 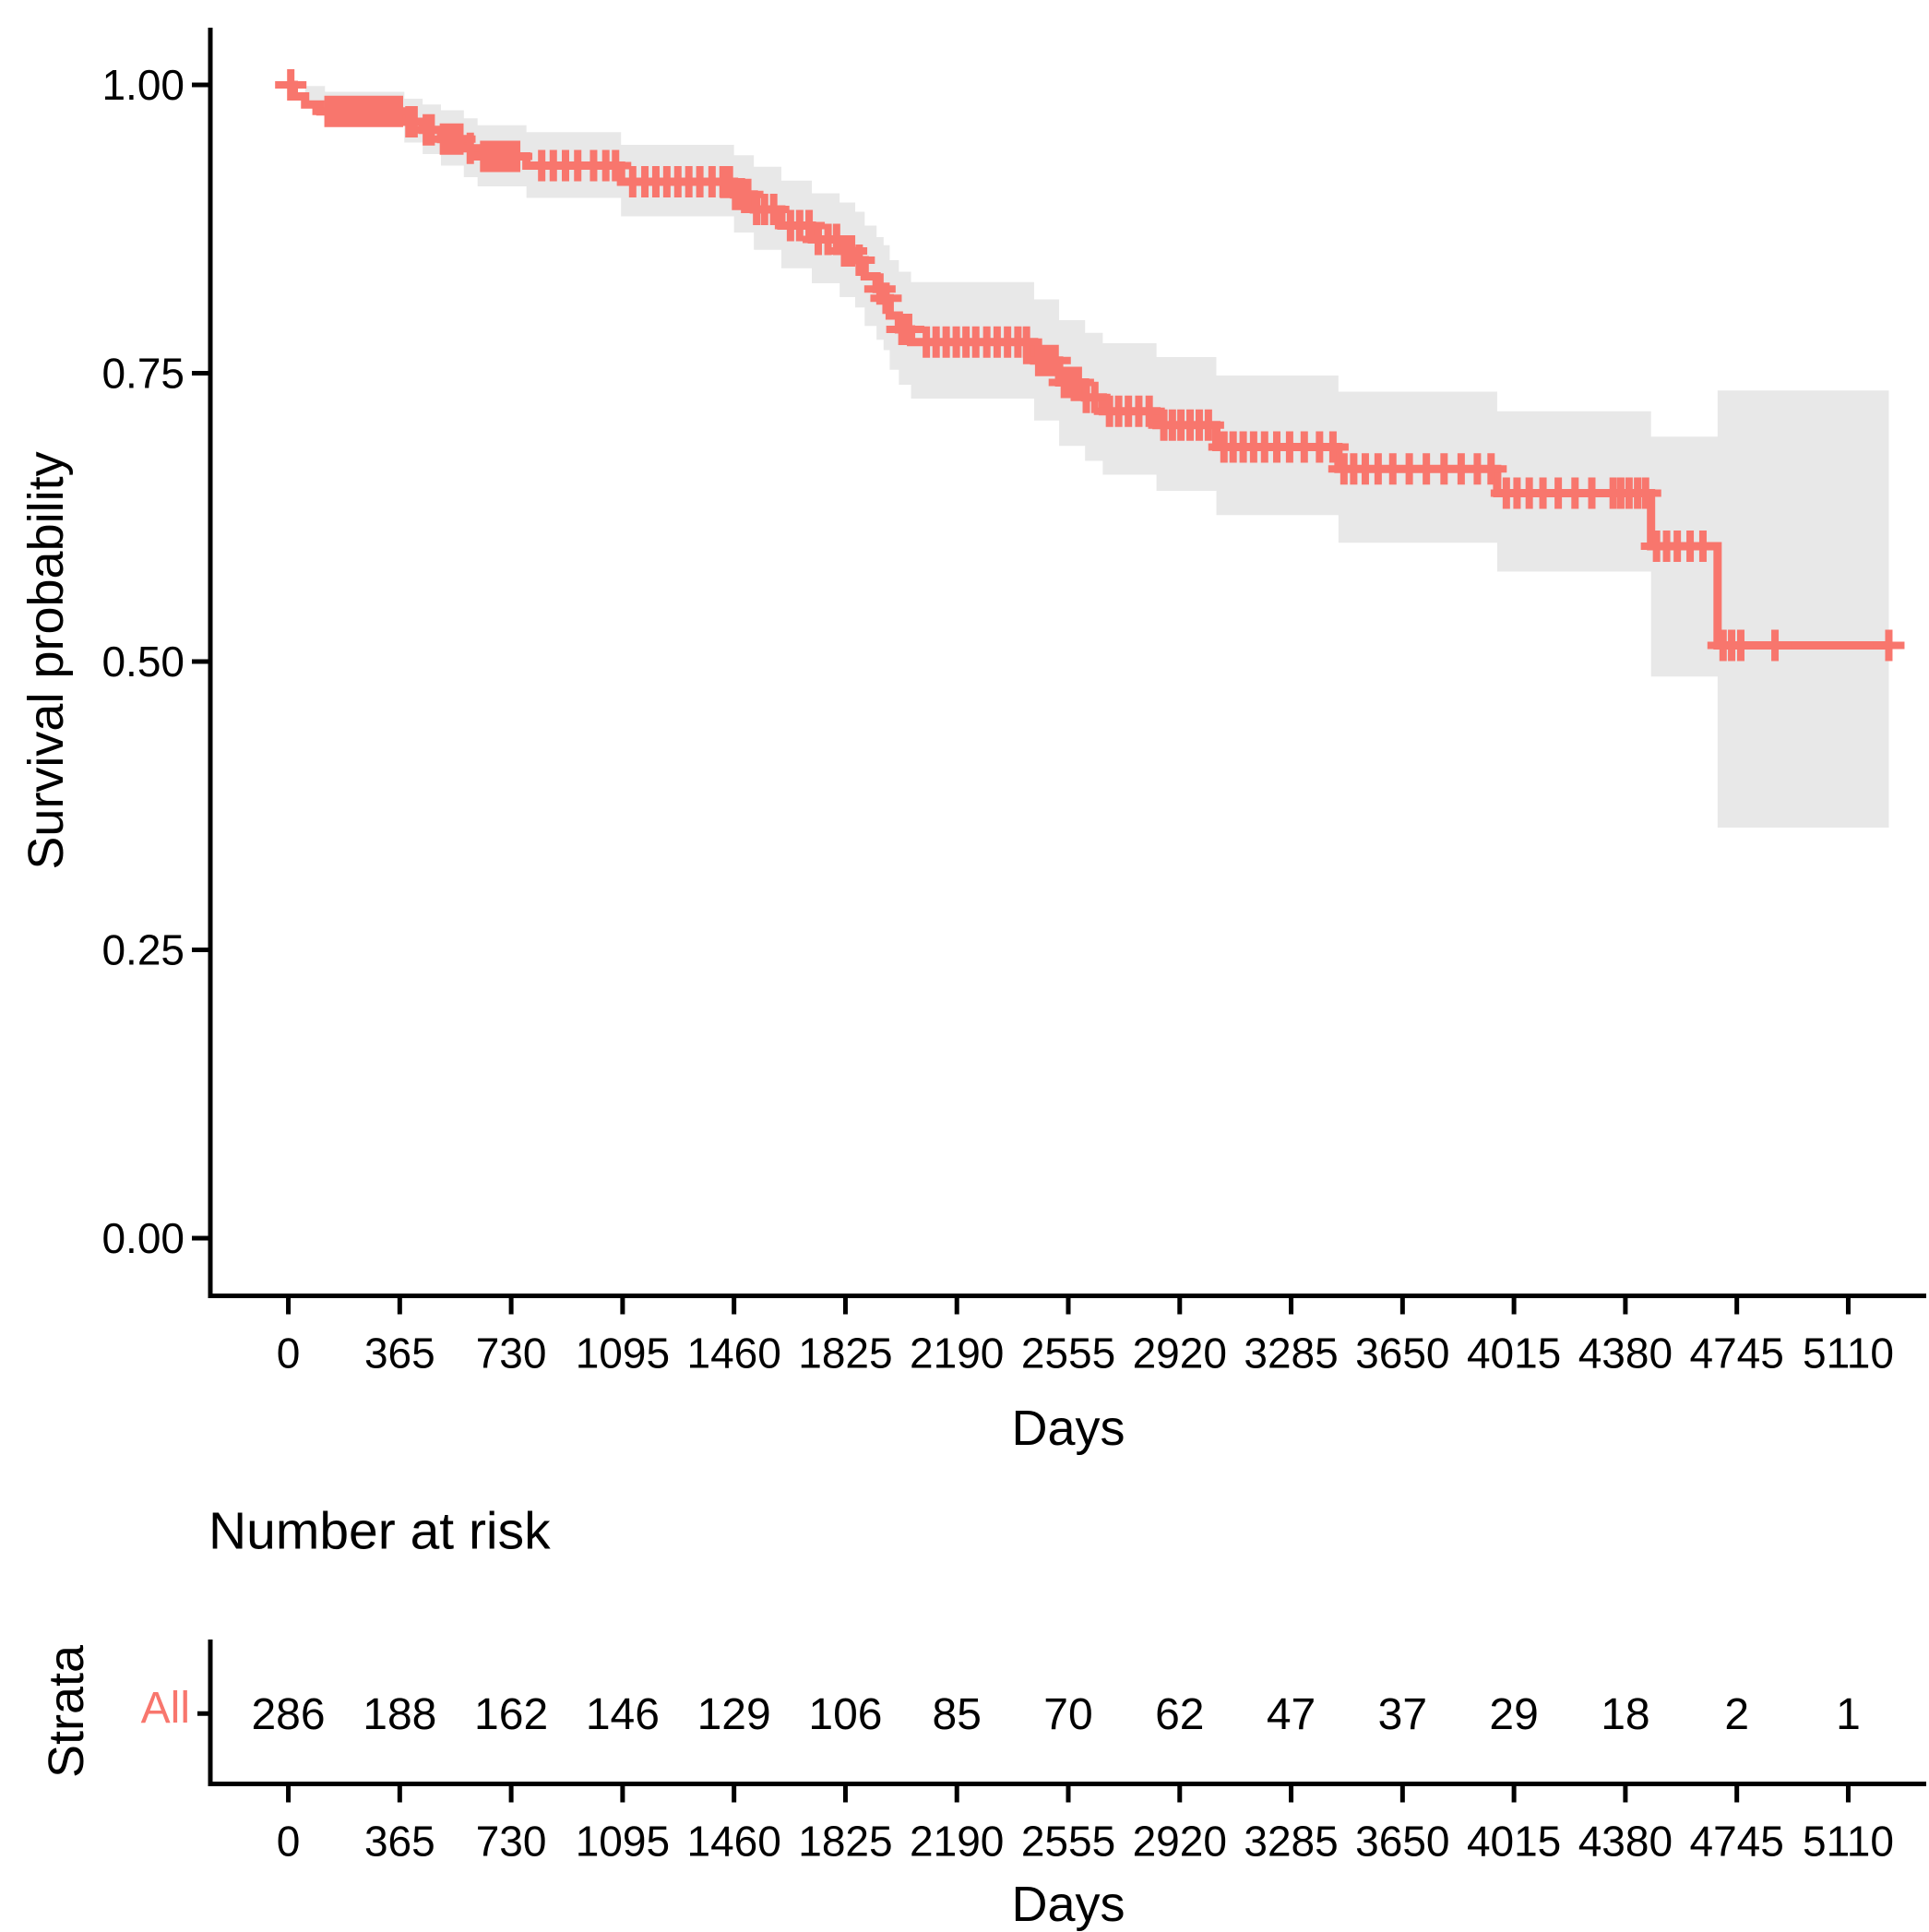 What do you see at coordinates (1402, 1842) in the screenshot?
I see `risk-x-axis-tick-label: 3650` at bounding box center [1402, 1842].